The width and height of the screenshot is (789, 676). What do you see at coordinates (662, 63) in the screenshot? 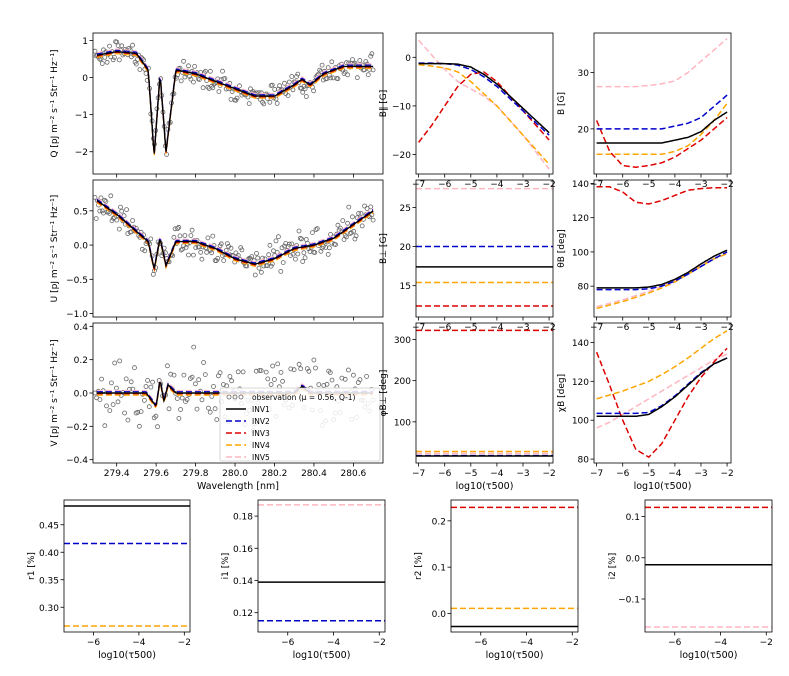
I see `series-INV5` at bounding box center [662, 63].